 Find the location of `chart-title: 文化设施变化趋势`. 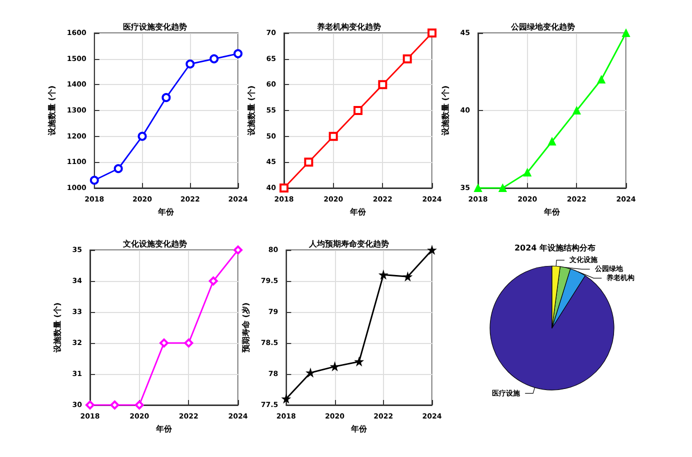

chart-title: 文化设施变化趋势 is located at coordinates (154, 243).